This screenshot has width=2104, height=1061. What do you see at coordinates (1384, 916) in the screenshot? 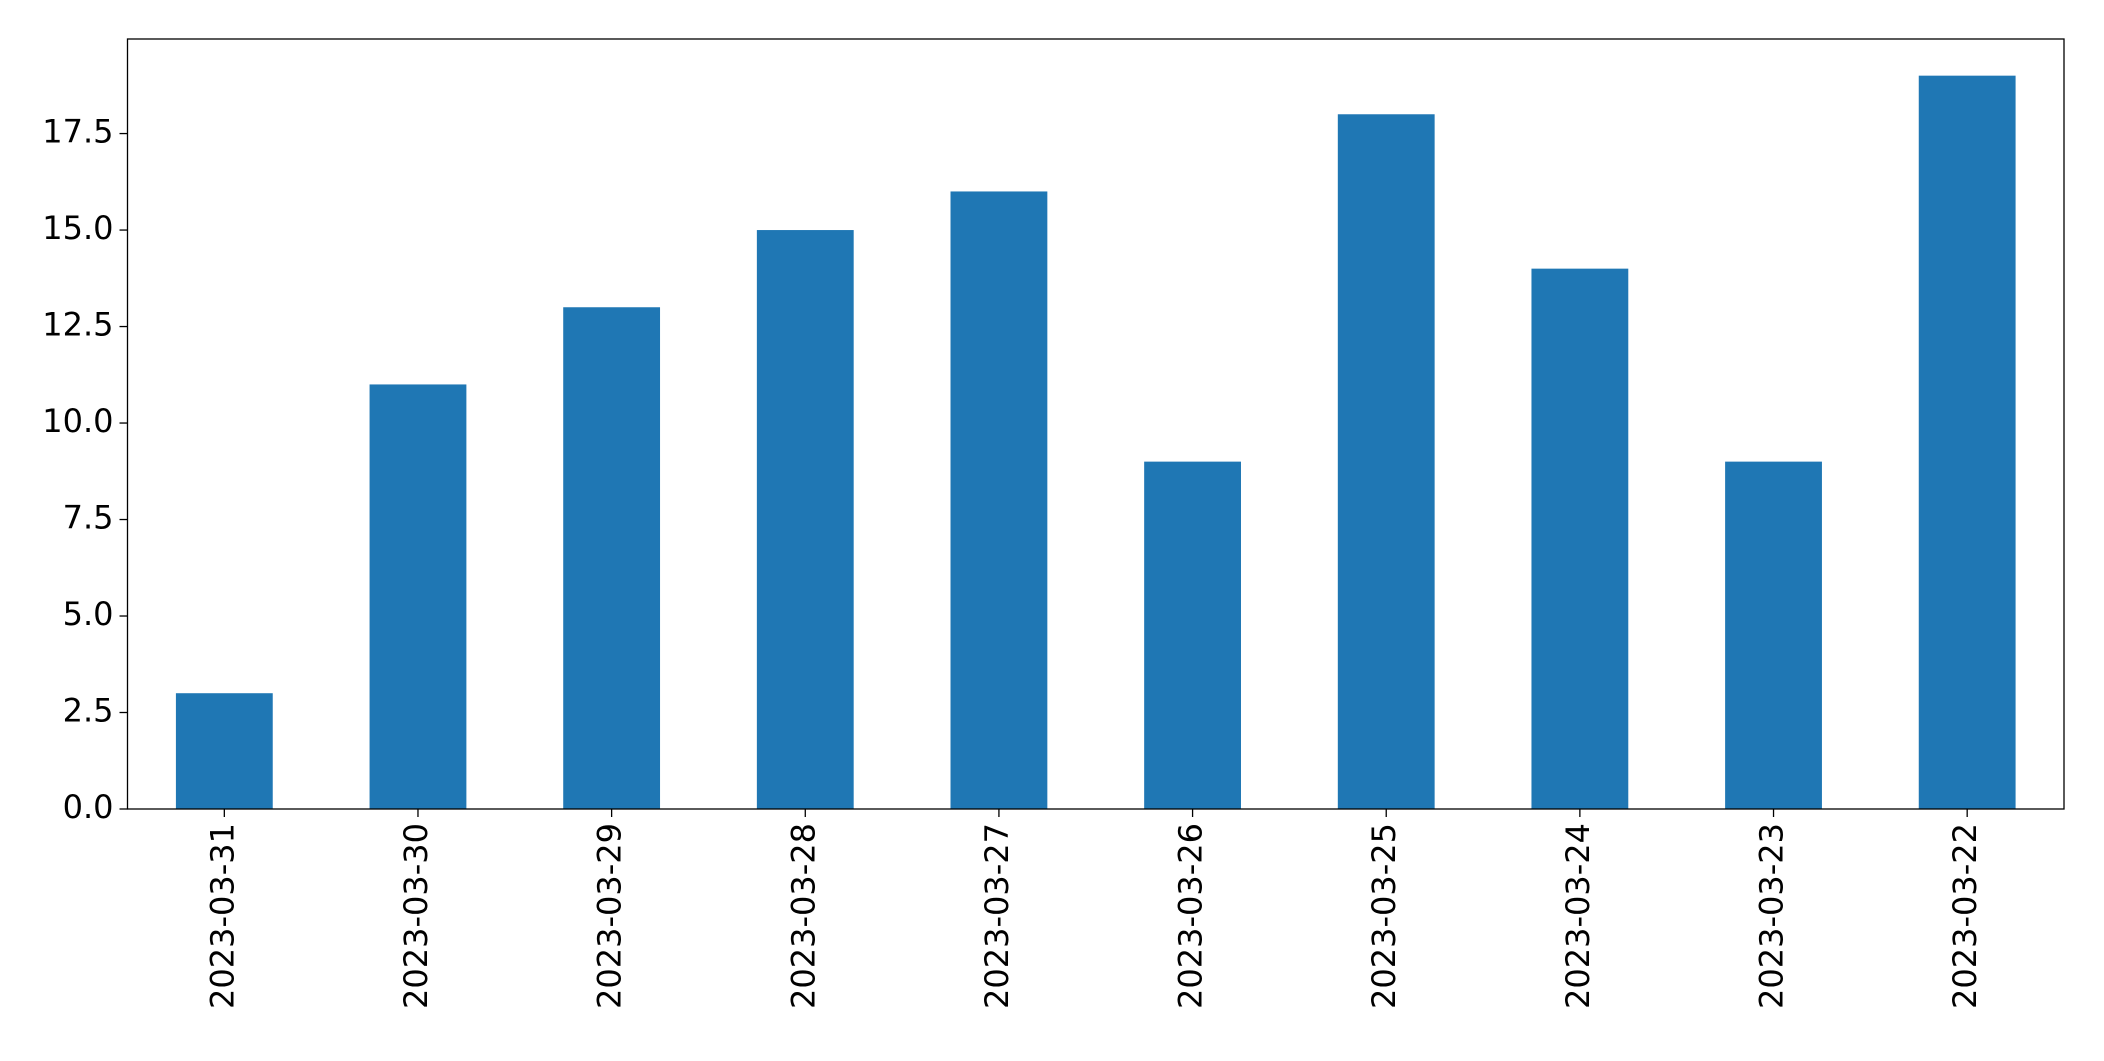
I see `x-tick-label: 2023-03-25` at bounding box center [1384, 916].